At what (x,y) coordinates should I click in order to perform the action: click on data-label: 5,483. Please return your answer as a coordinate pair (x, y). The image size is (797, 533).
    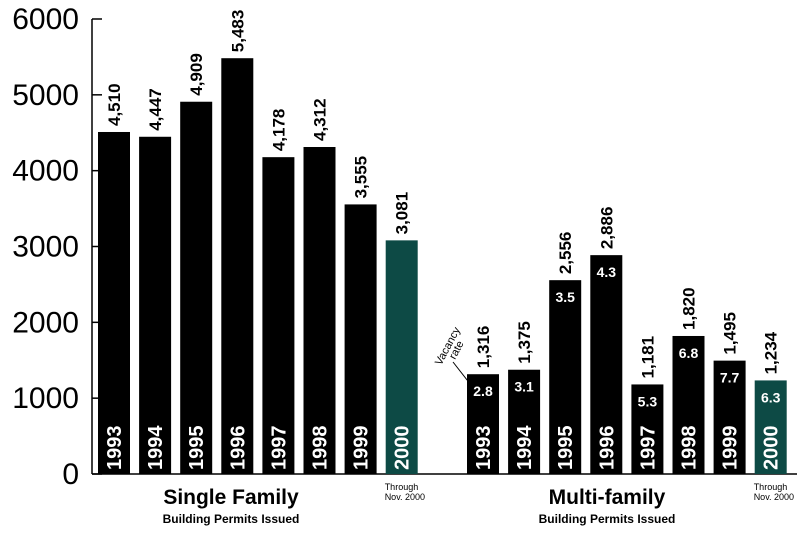
    Looking at the image, I should click on (237, 31).